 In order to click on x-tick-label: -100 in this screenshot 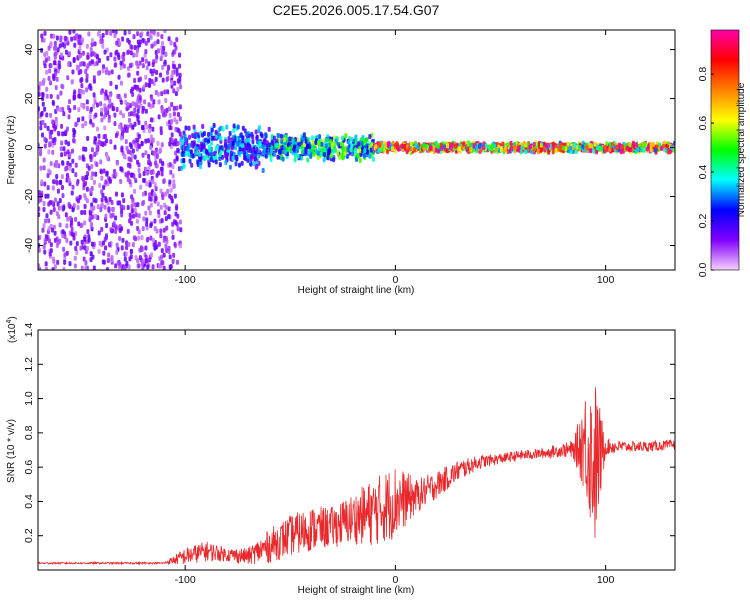, I will do `click(185, 580)`.